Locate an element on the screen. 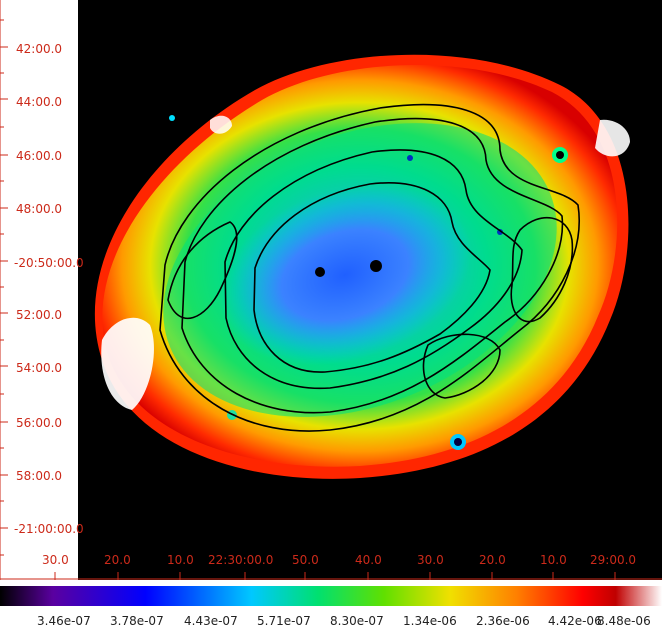 The height and width of the screenshot is (632, 662). x-tick-label: 29:00.0 is located at coordinates (613, 560).